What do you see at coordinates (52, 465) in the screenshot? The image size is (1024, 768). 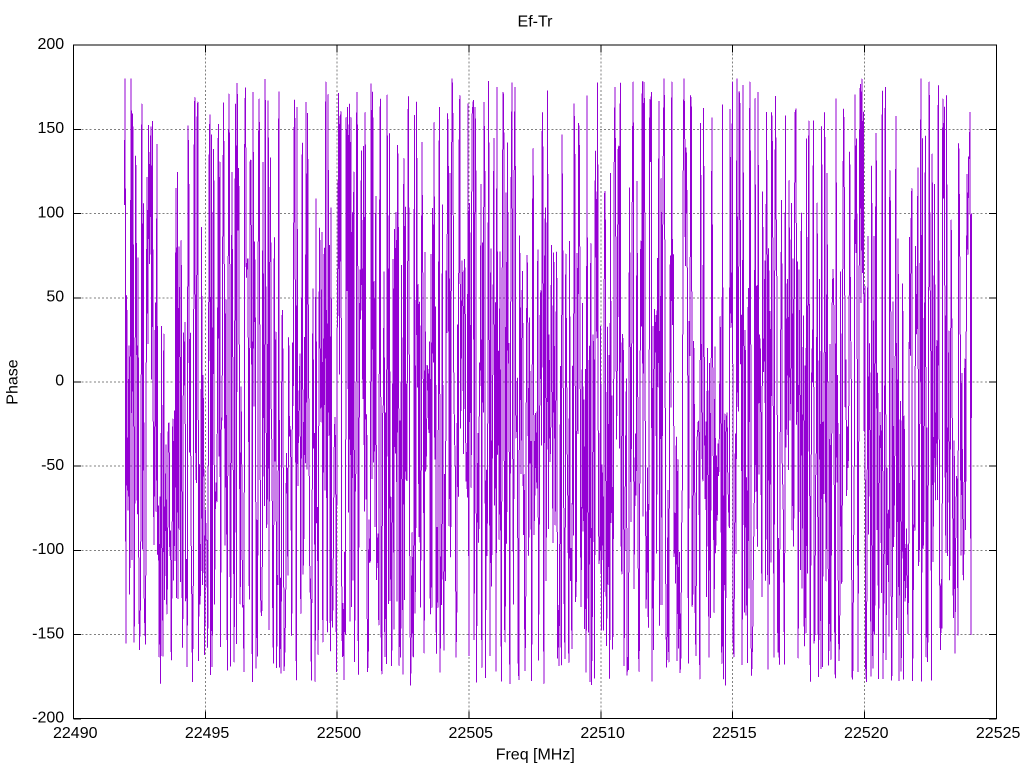 I see `svg-text: -50` at bounding box center [52, 465].